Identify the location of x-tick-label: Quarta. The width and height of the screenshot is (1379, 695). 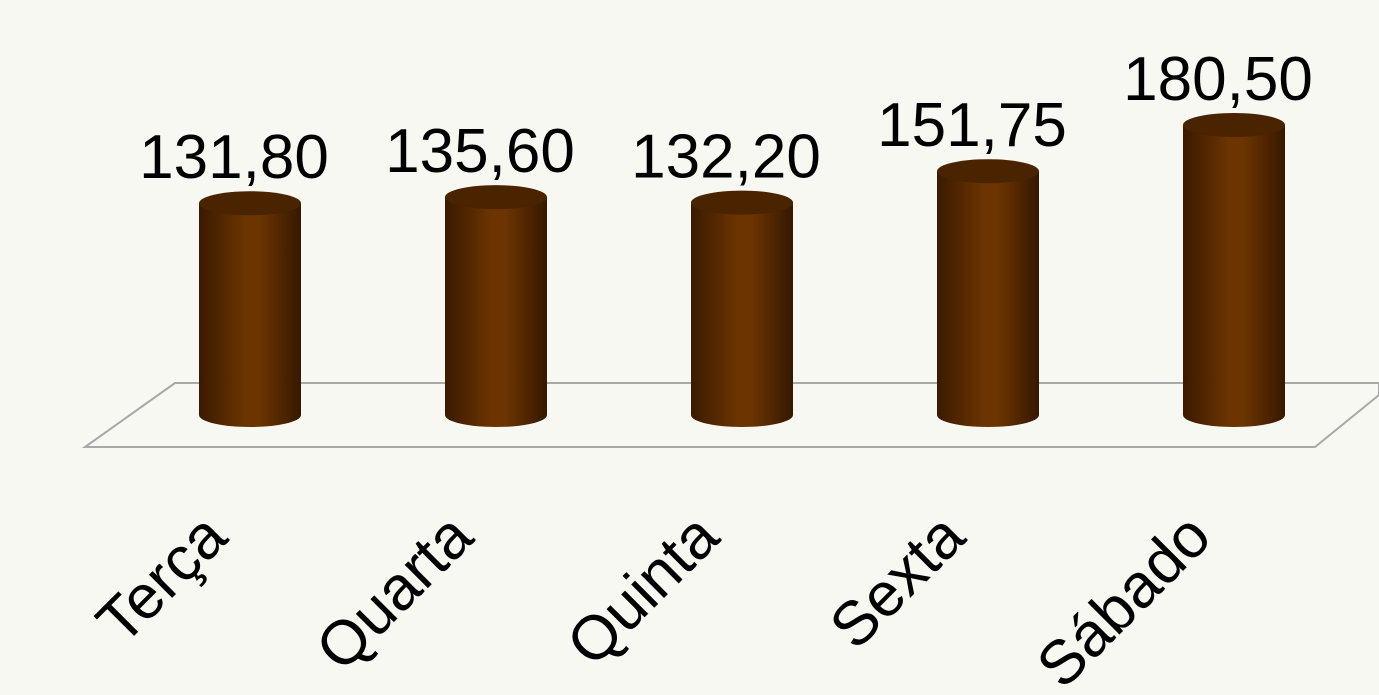
(394, 592).